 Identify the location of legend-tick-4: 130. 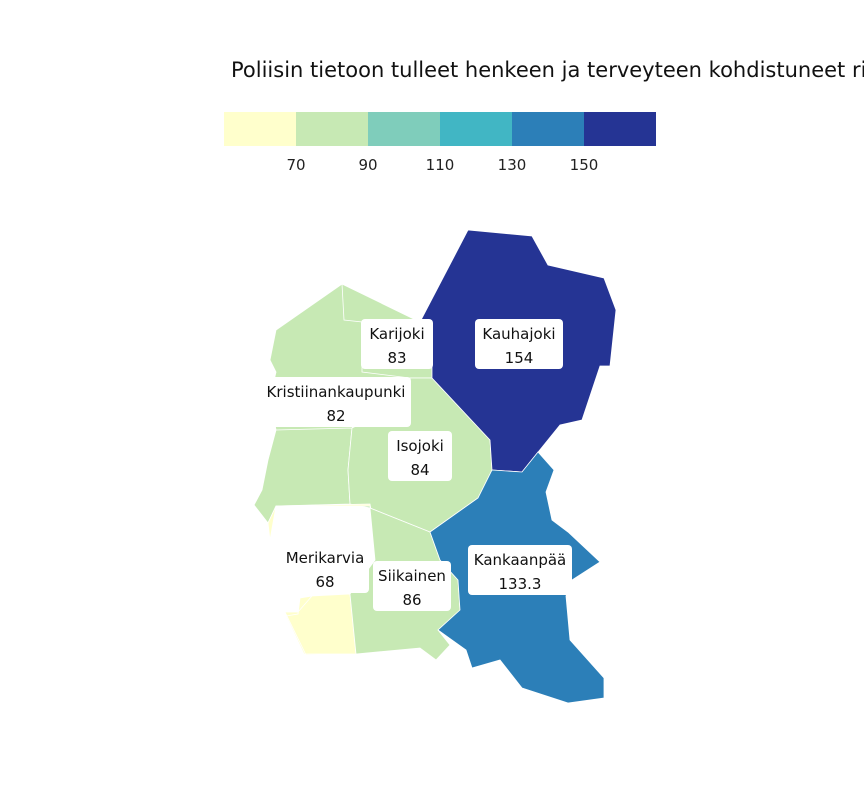
(512, 165).